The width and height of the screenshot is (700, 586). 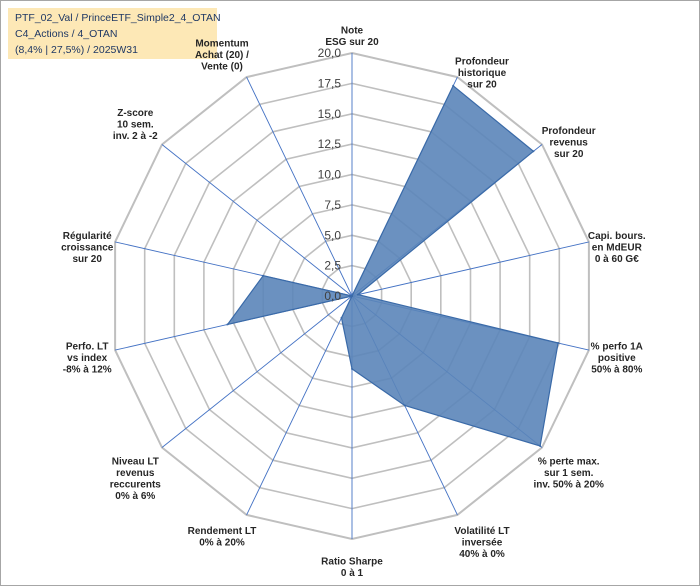 I want to click on axis-label-line: 0 à 1, so click(x=352, y=573).